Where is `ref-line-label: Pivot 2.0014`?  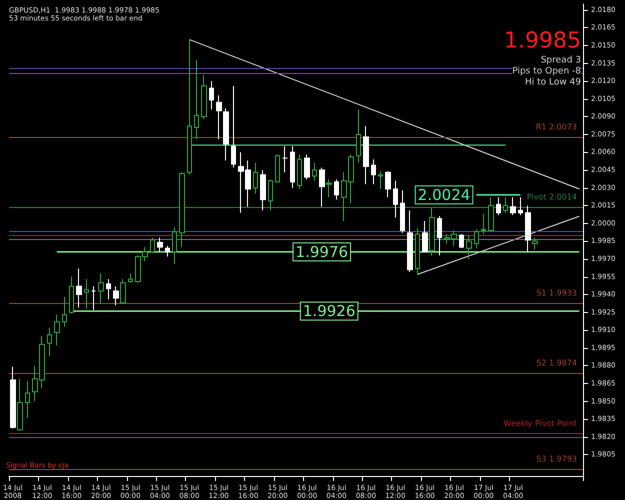
ref-line-label: Pivot 2.0014 is located at coordinates (551, 197).